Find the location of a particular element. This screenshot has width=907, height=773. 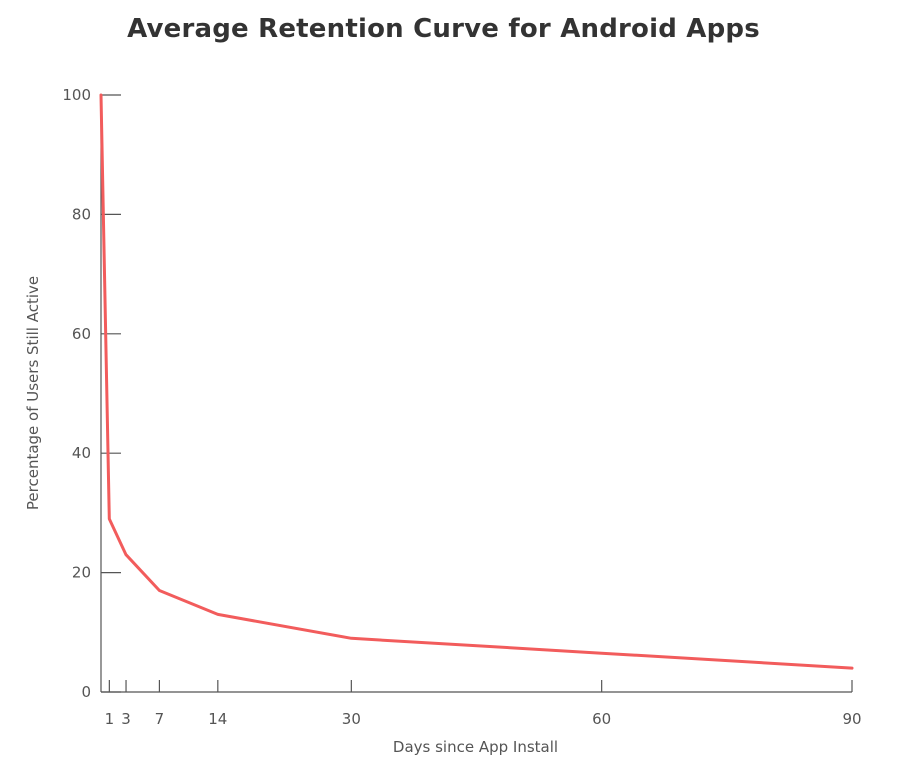

x-tick-label: 7 is located at coordinates (160, 719).